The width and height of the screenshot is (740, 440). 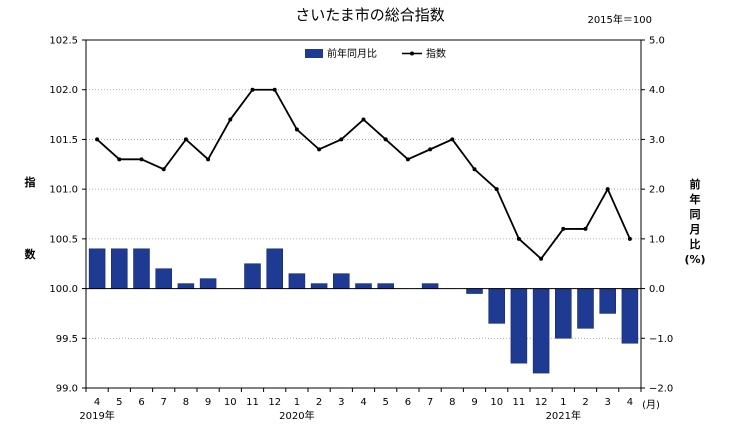 I want to click on year-label: 2021年, so click(x=563, y=415).